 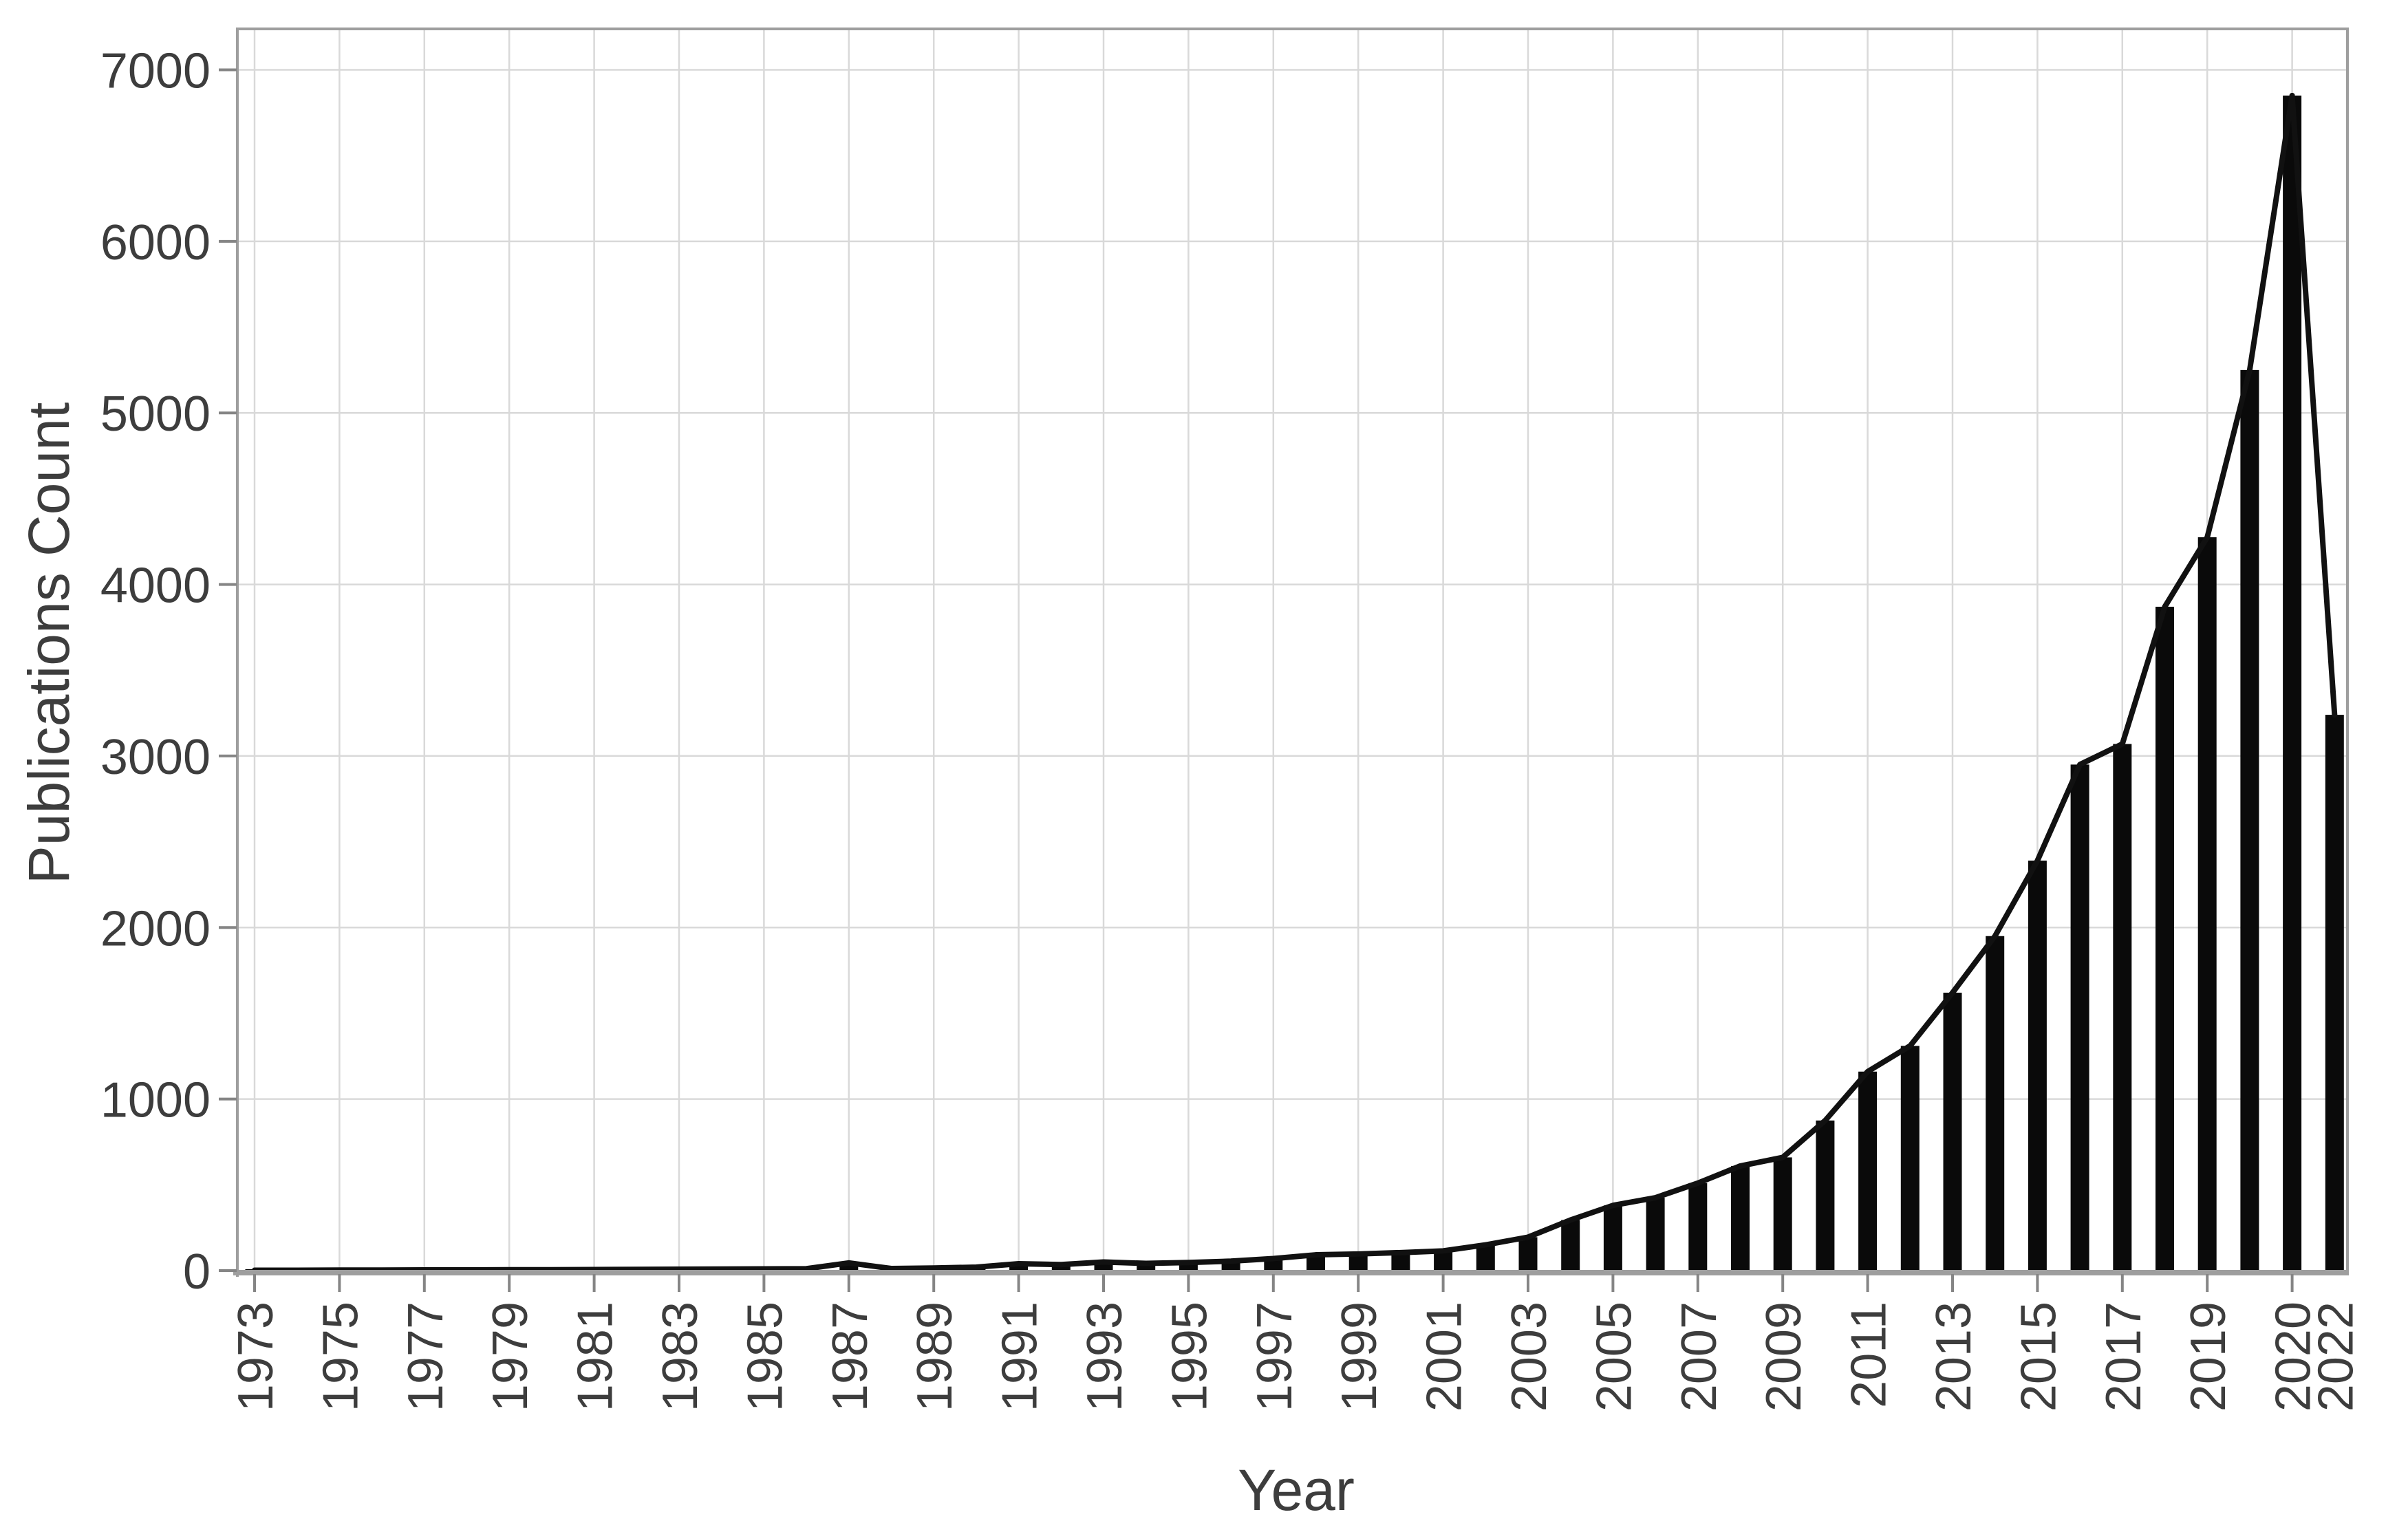 What do you see at coordinates (255, 1357) in the screenshot?
I see `x-tick-label-1973: 1973` at bounding box center [255, 1357].